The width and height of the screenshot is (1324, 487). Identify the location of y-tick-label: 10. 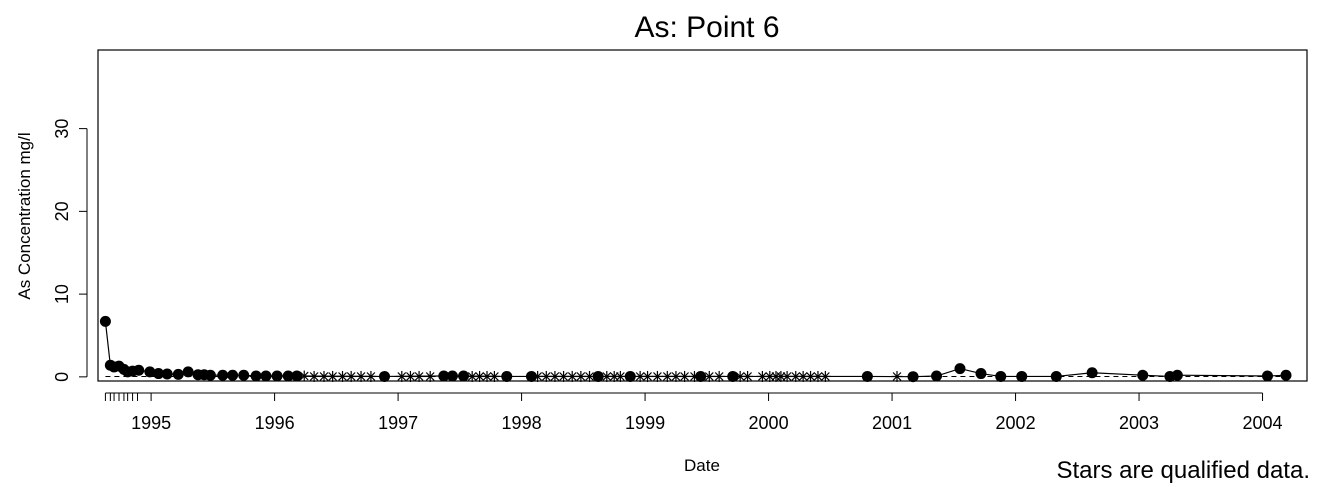
(62, 294).